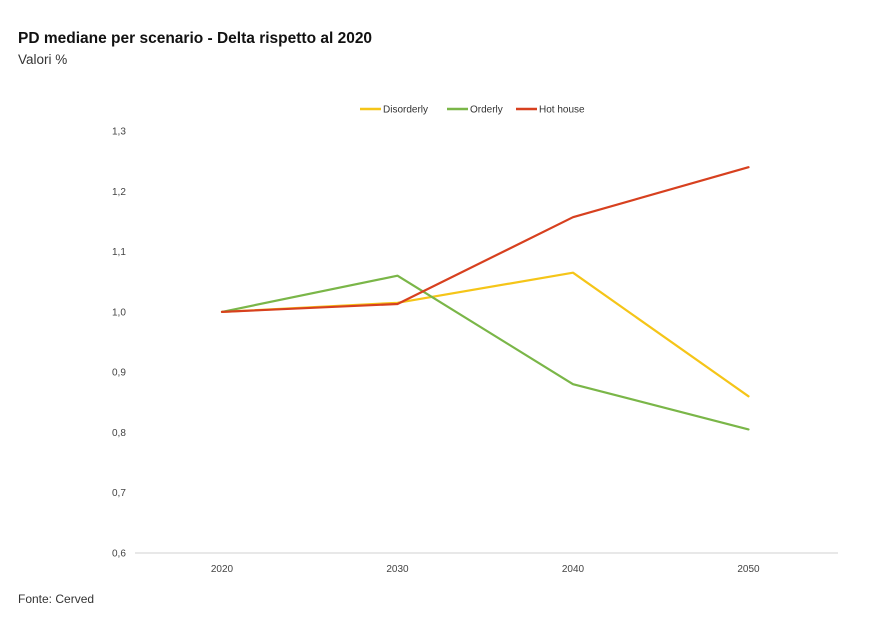 The image size is (890, 618). Describe the element at coordinates (397, 569) in the screenshot. I see `x-tick-label: 2030` at that location.